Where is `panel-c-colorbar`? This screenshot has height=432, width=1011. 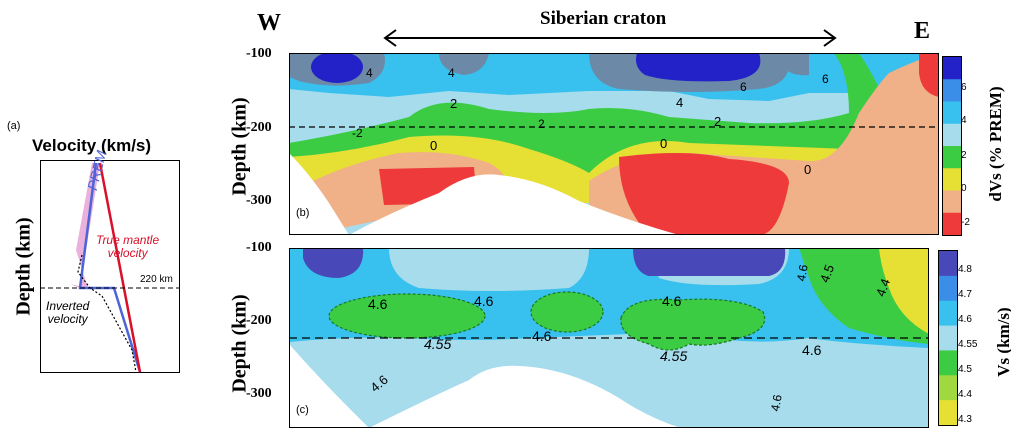
panel-c-colorbar is located at coordinates (948, 338).